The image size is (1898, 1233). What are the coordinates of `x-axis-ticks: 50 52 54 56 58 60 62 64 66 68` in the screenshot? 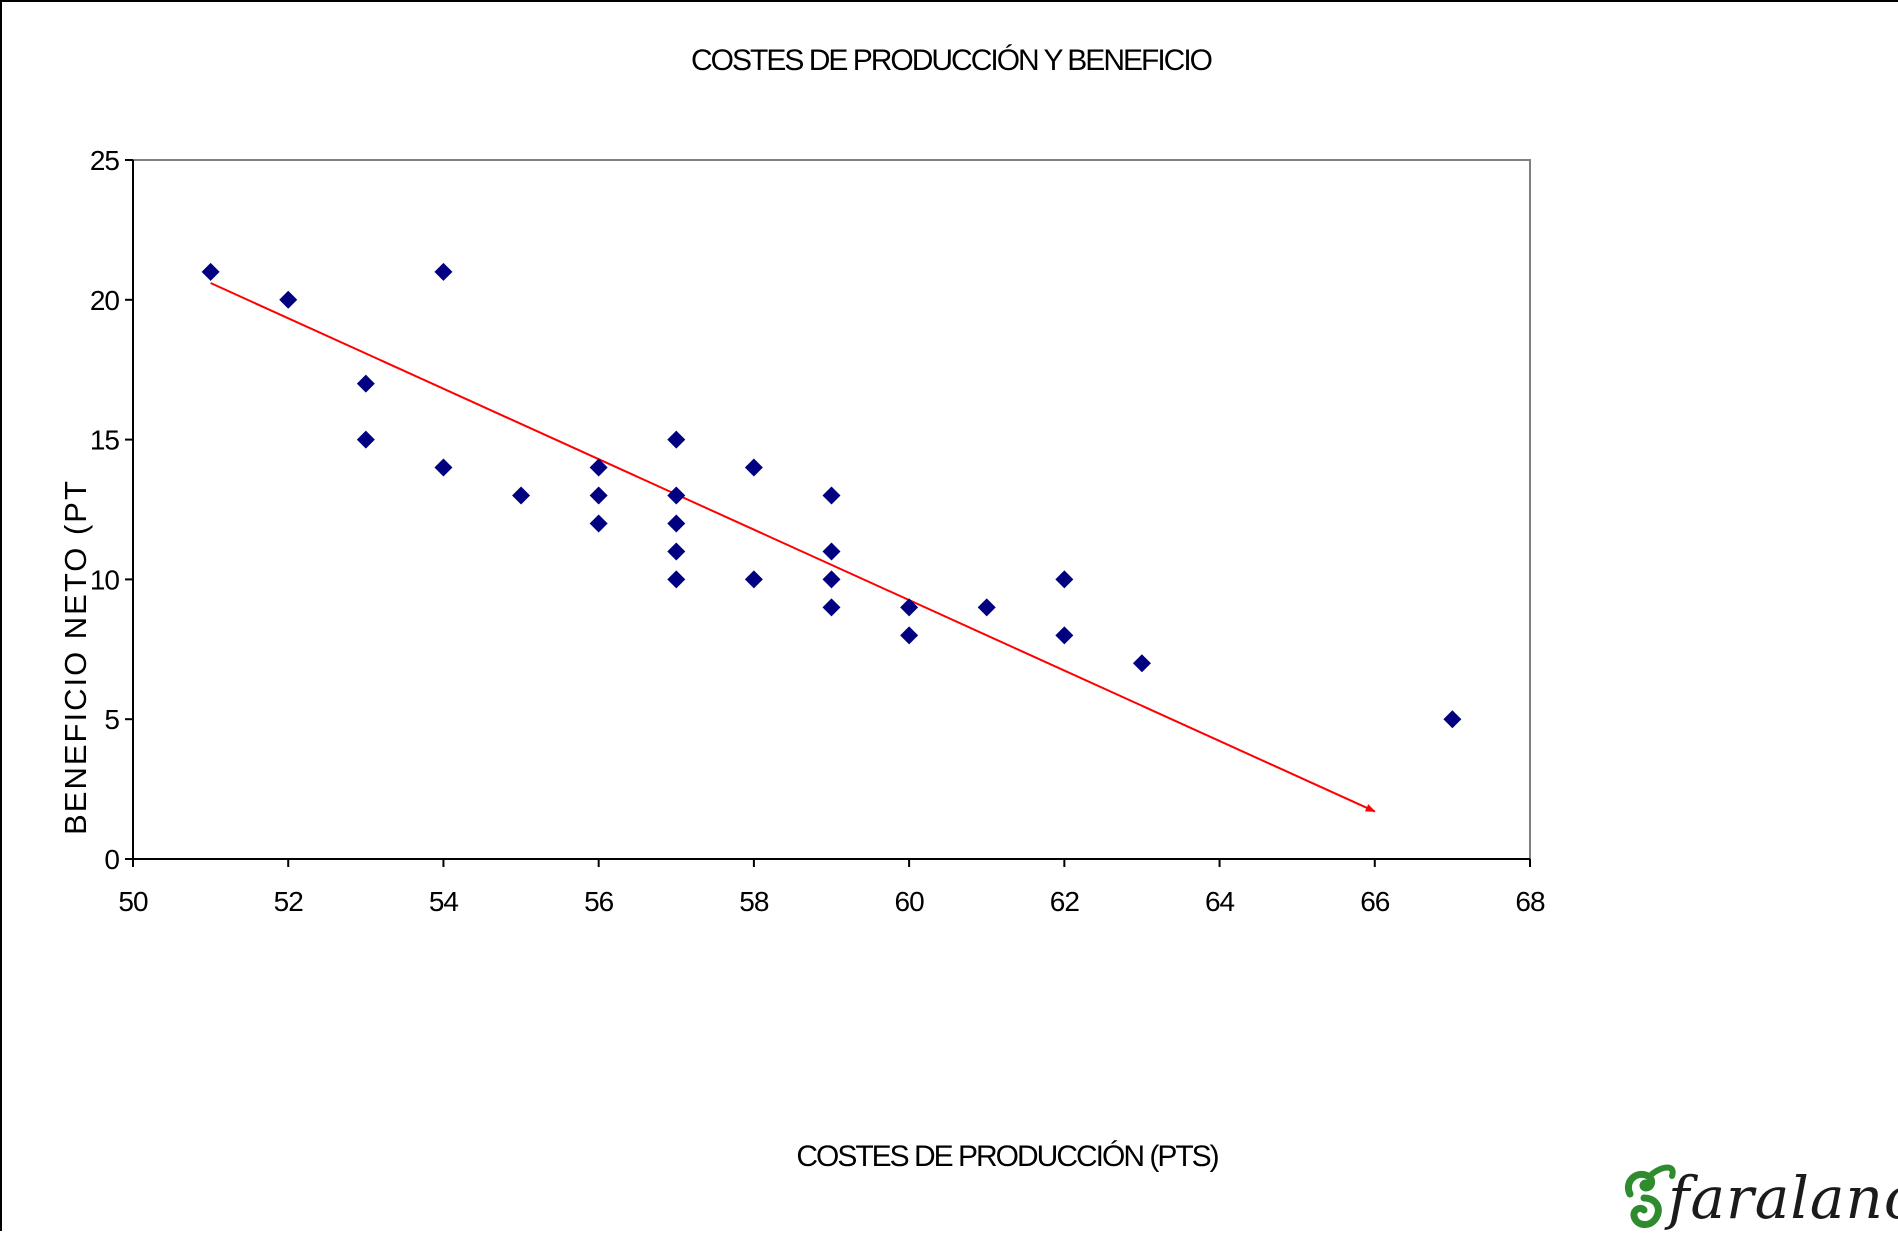 It's located at (832, 888).